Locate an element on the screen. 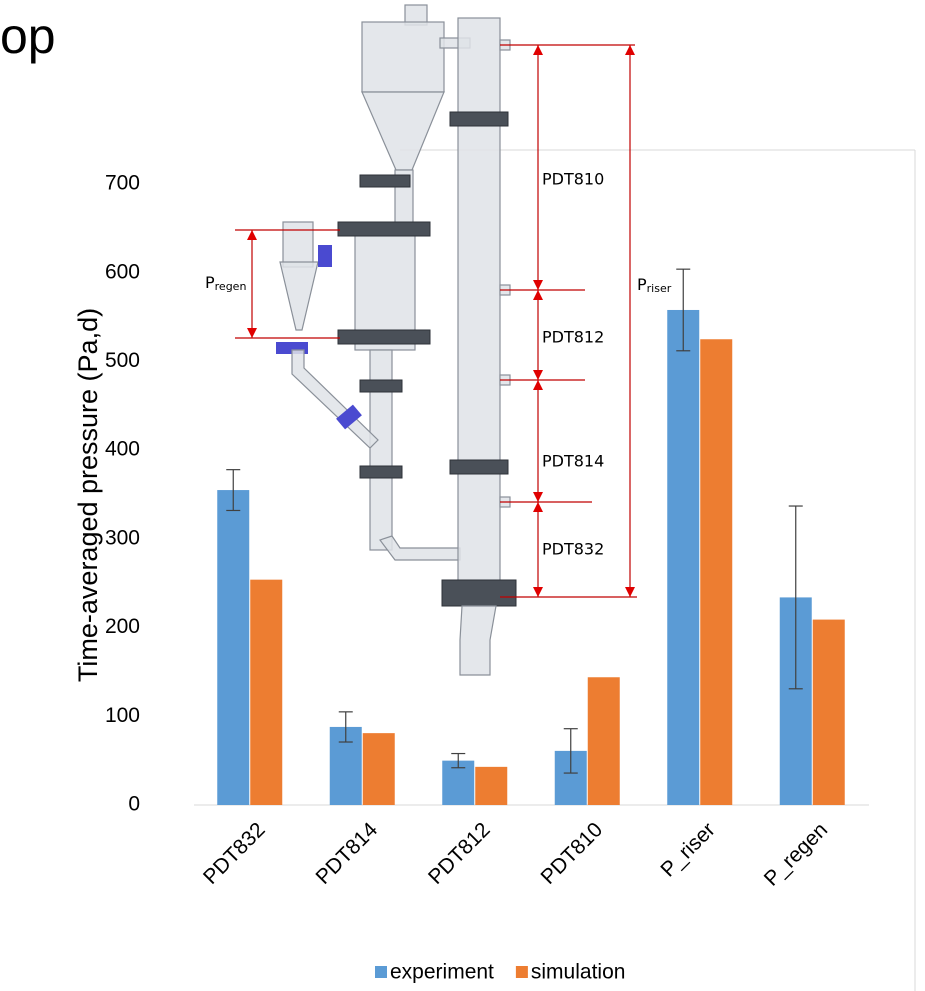 This screenshot has height=991, width=925. label-sub: riser is located at coordinates (659, 288).